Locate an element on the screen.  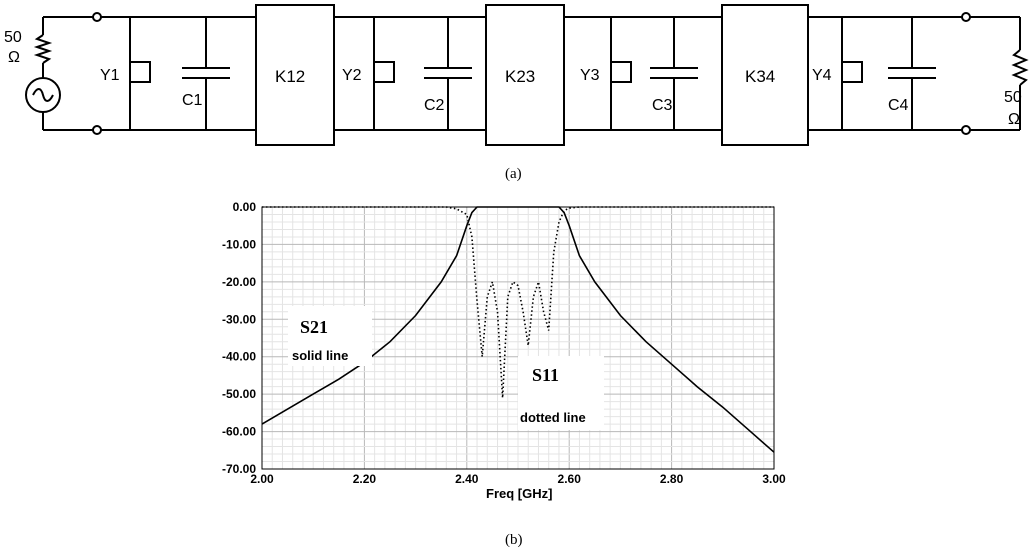
source-resistor is located at coordinates (43, 49).